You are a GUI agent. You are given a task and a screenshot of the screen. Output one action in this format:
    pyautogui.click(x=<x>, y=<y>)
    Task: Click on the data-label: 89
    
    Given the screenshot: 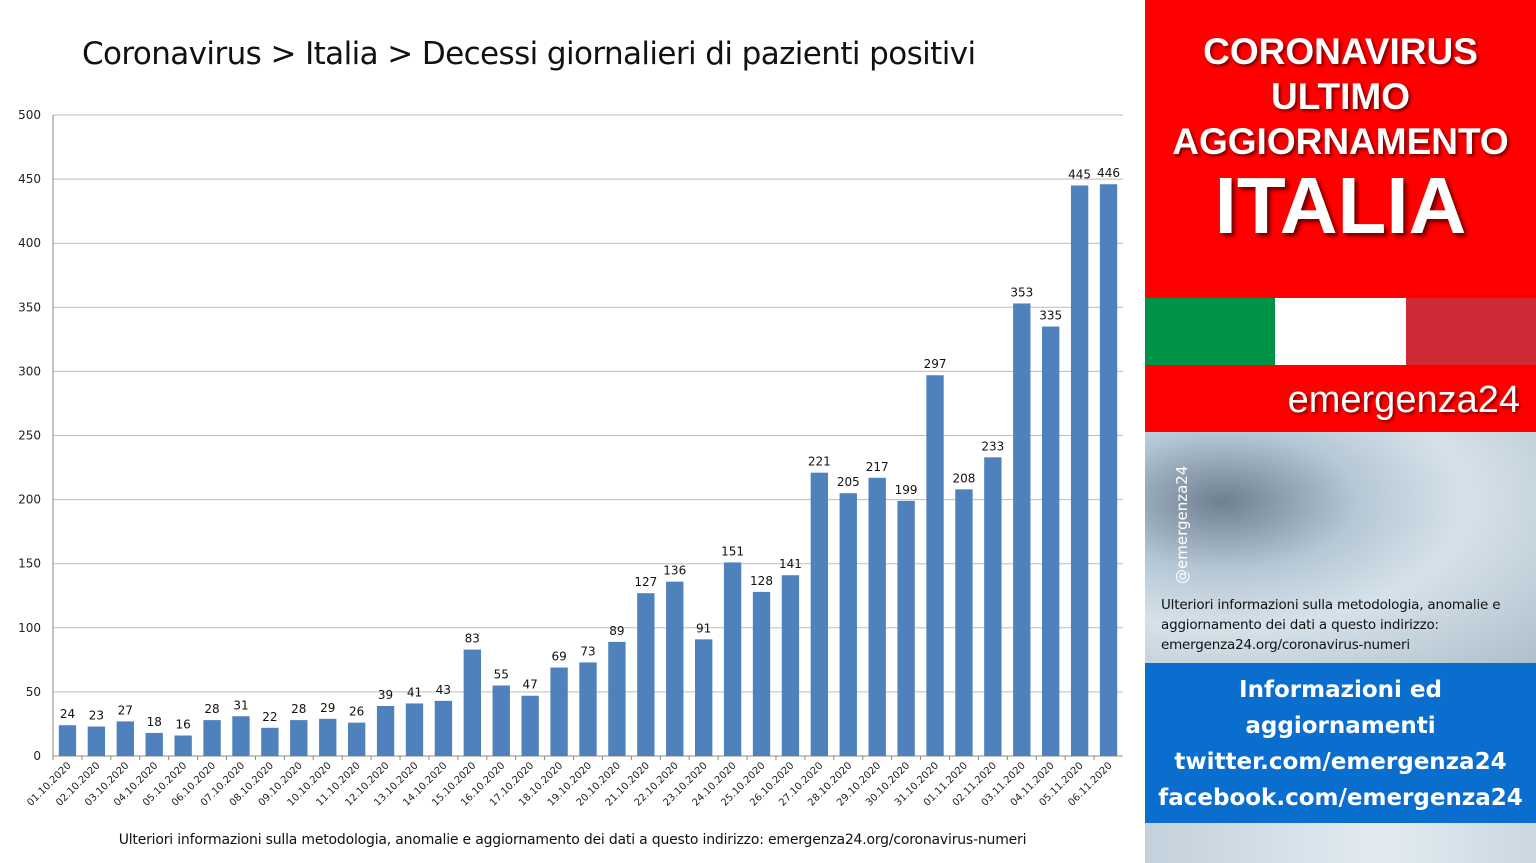 What is the action you would take?
    pyautogui.click(x=616, y=631)
    